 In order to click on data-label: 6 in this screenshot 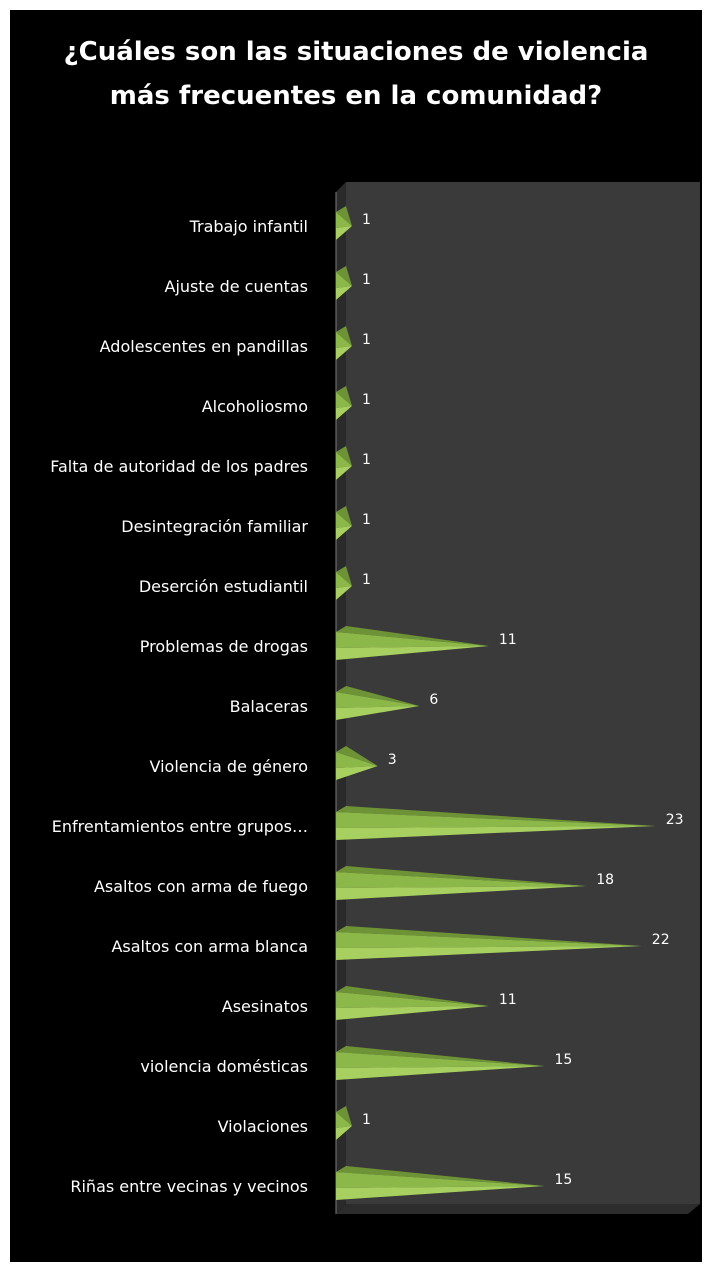, I will do `click(433, 700)`.